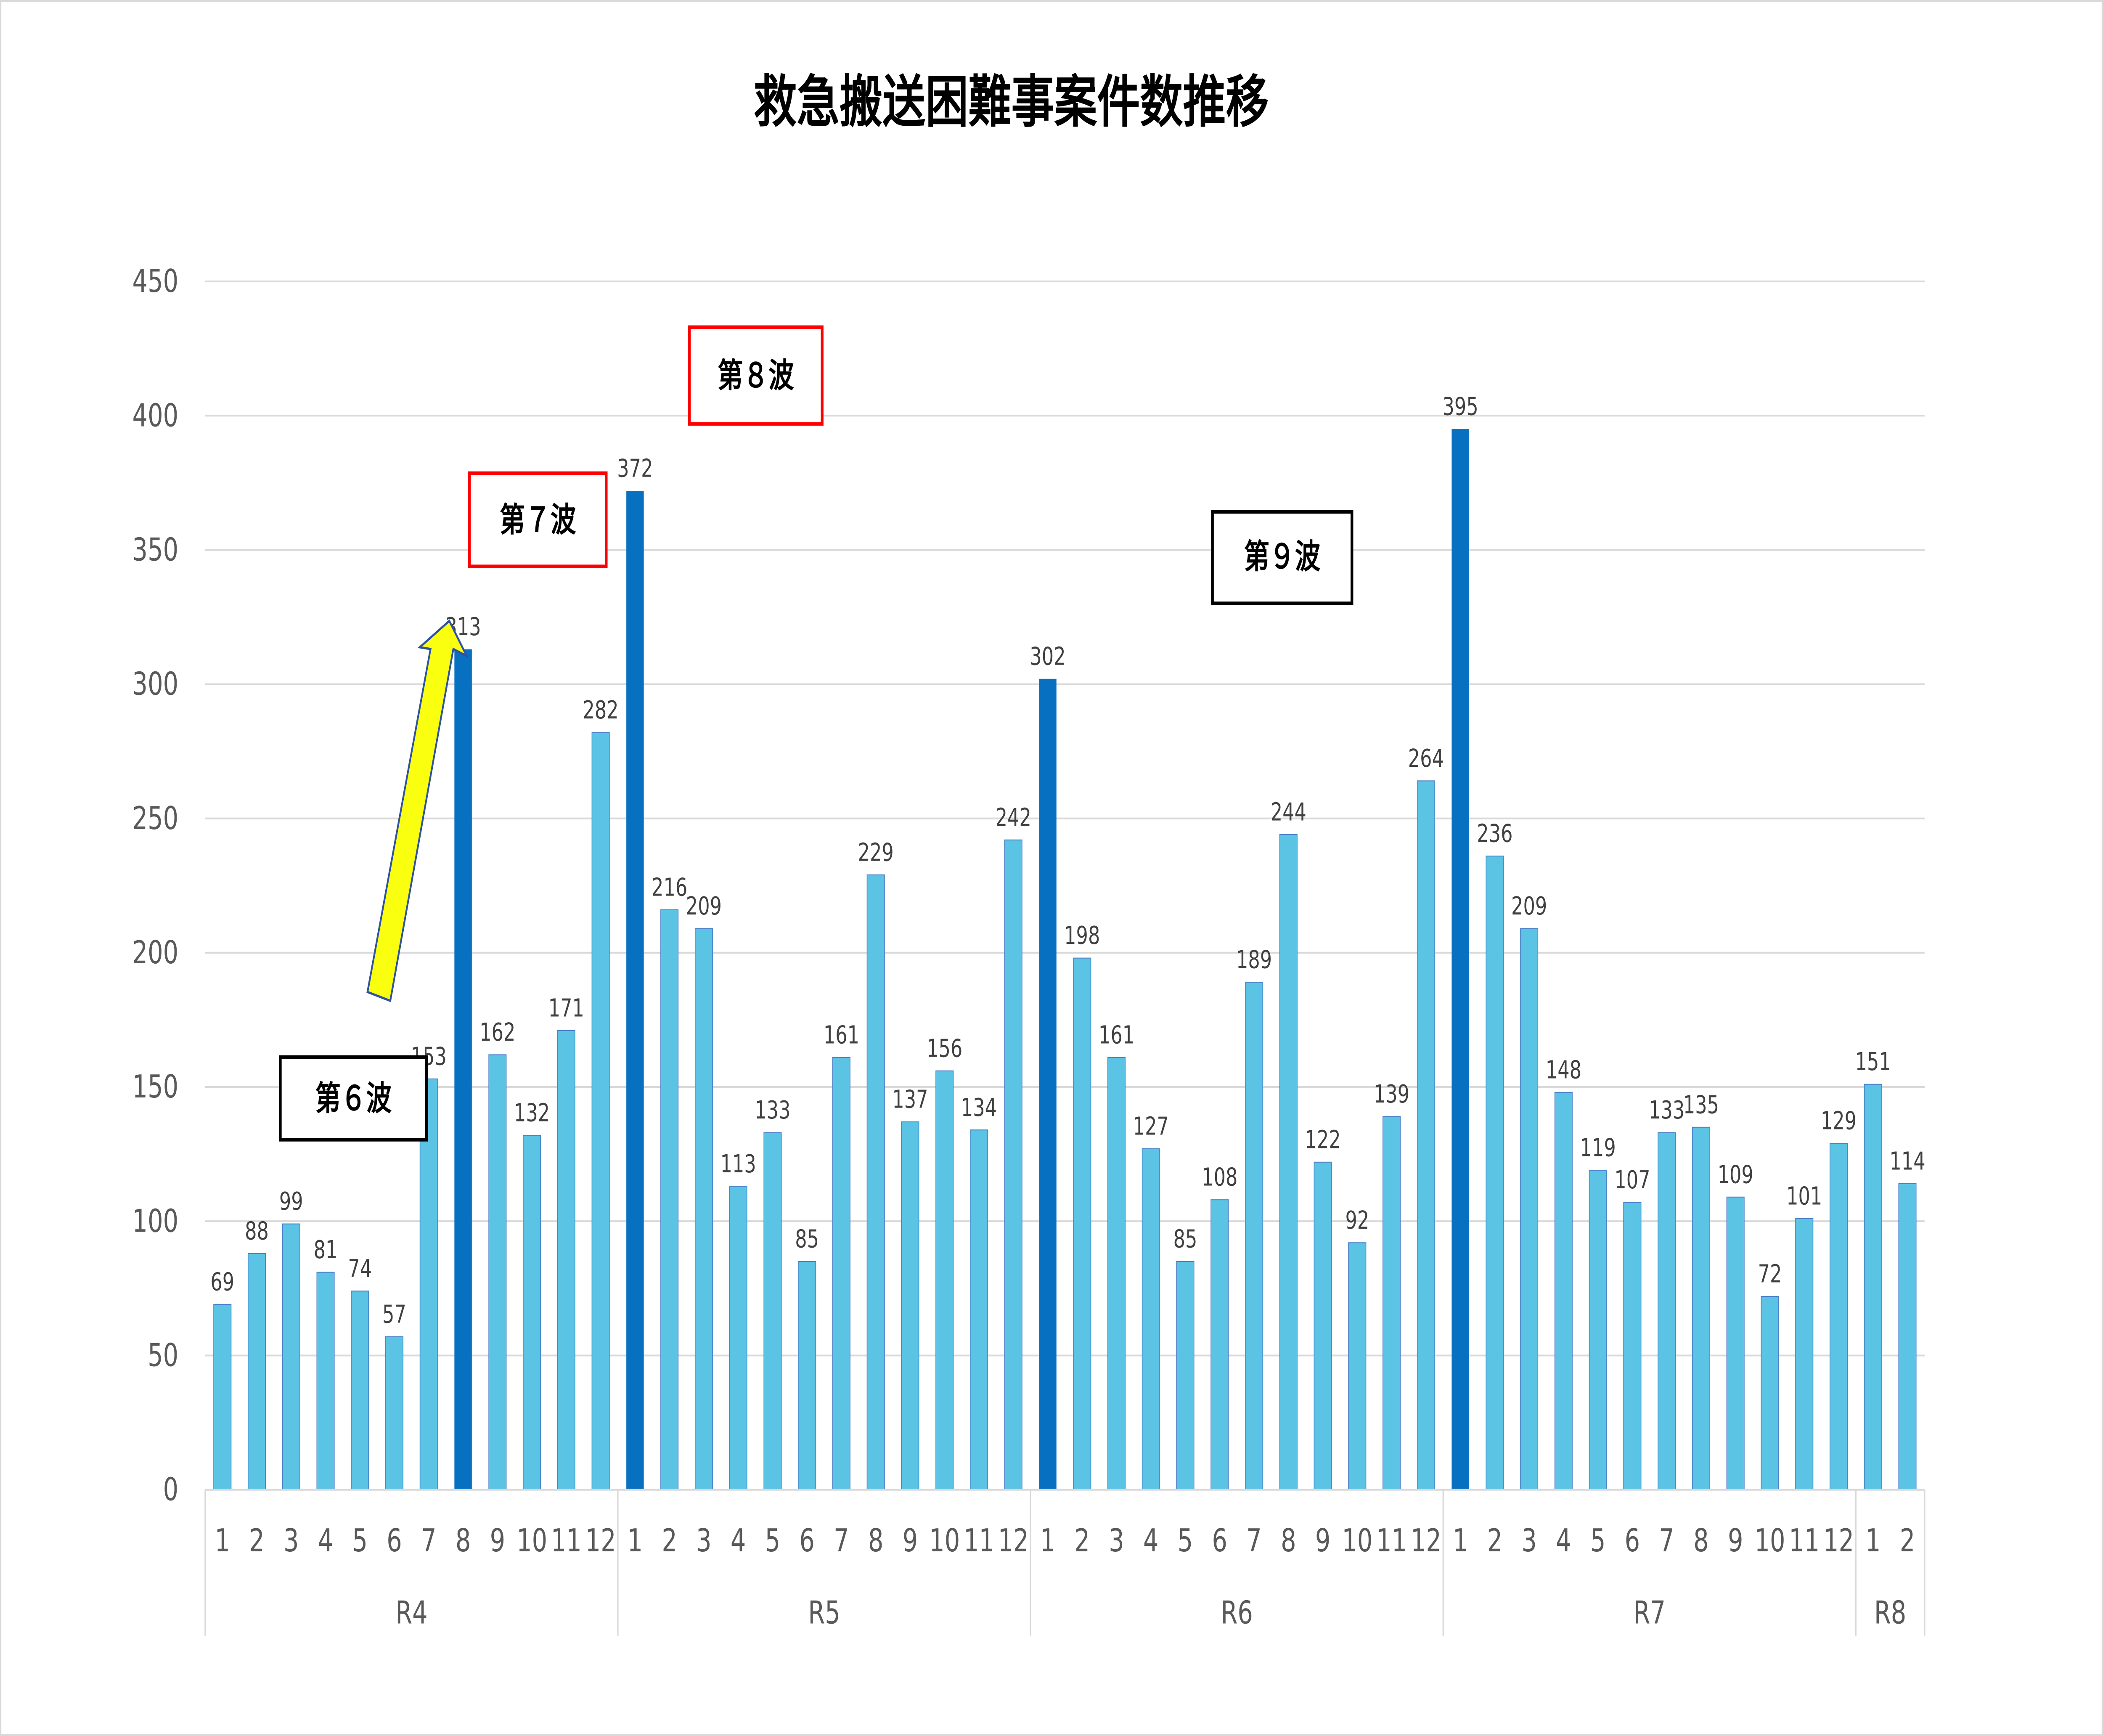 This screenshot has height=1736, width=2103. Describe the element at coordinates (807, 1540) in the screenshot. I see `x-tick-label: 6` at that location.